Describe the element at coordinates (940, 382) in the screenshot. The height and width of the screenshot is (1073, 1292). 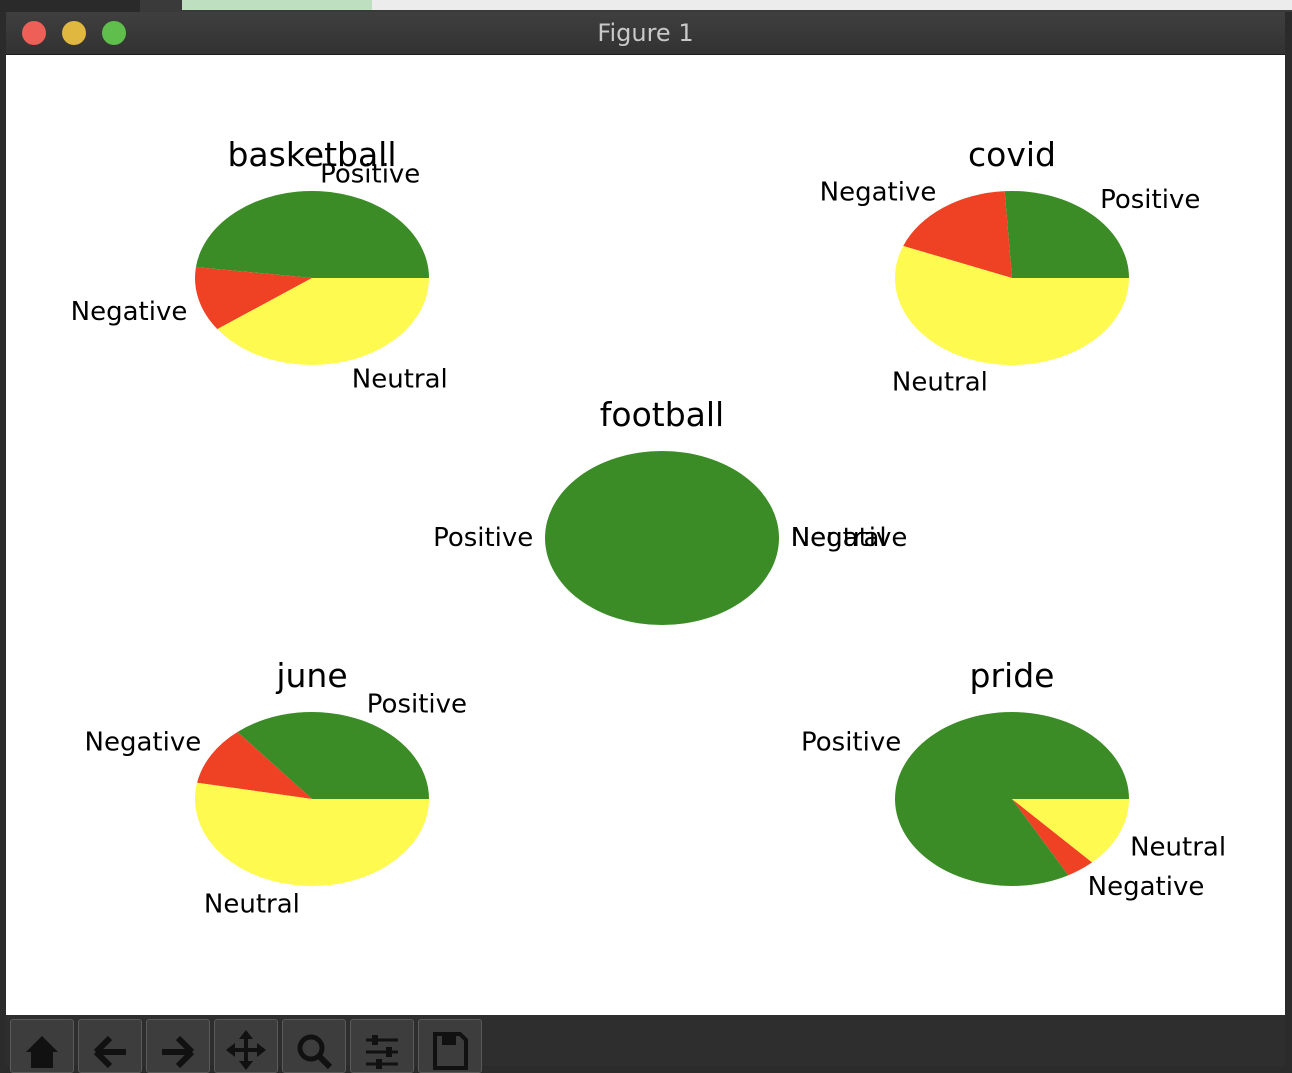
I see `pie-covid-label-neutral: Neutral` at that location.